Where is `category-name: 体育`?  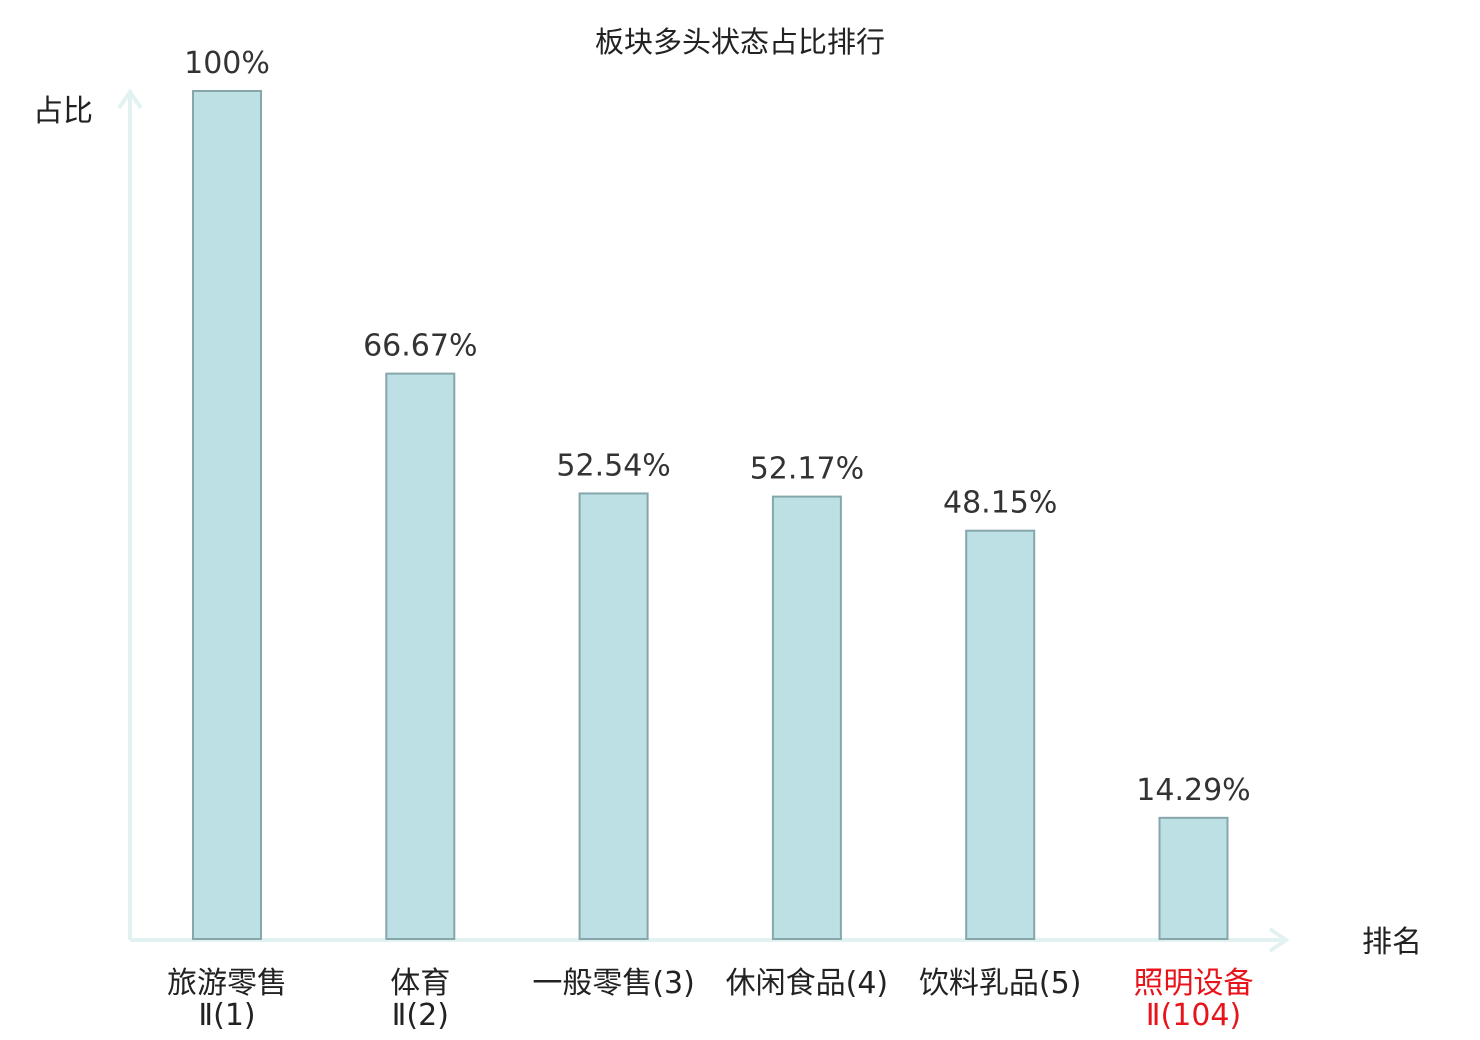 category-name: 体育 is located at coordinates (420, 983).